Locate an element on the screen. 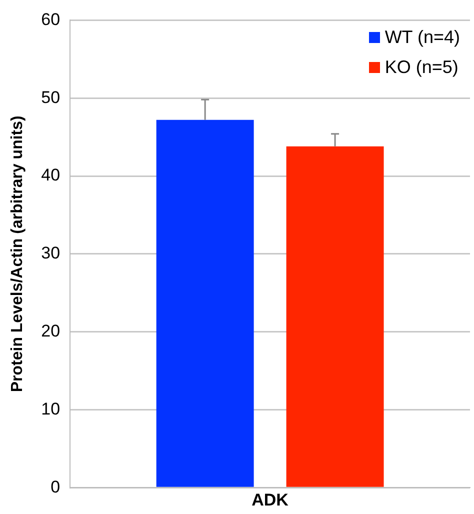  y-tick-label: 0 is located at coordinates (55, 486).